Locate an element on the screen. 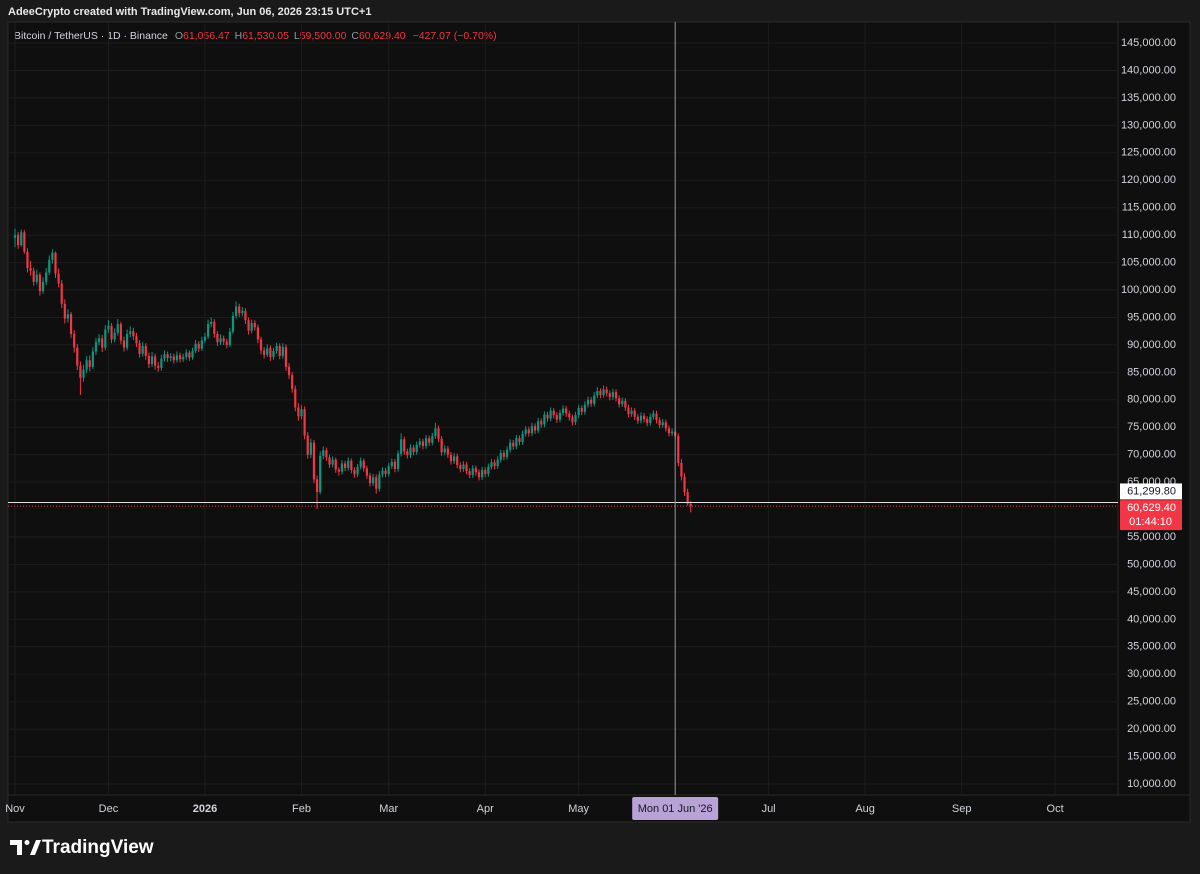 This screenshot has height=874, width=1200. x-tick-label: Aug is located at coordinates (865, 809).